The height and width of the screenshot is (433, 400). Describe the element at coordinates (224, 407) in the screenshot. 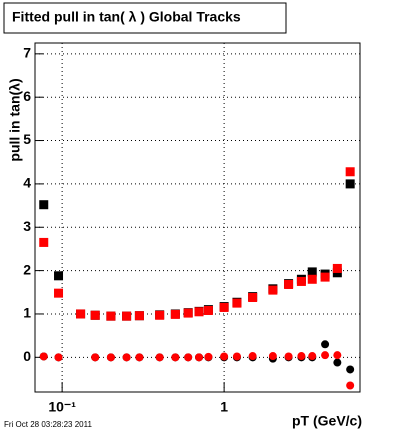

I see `x-tick-label: 1` at that location.